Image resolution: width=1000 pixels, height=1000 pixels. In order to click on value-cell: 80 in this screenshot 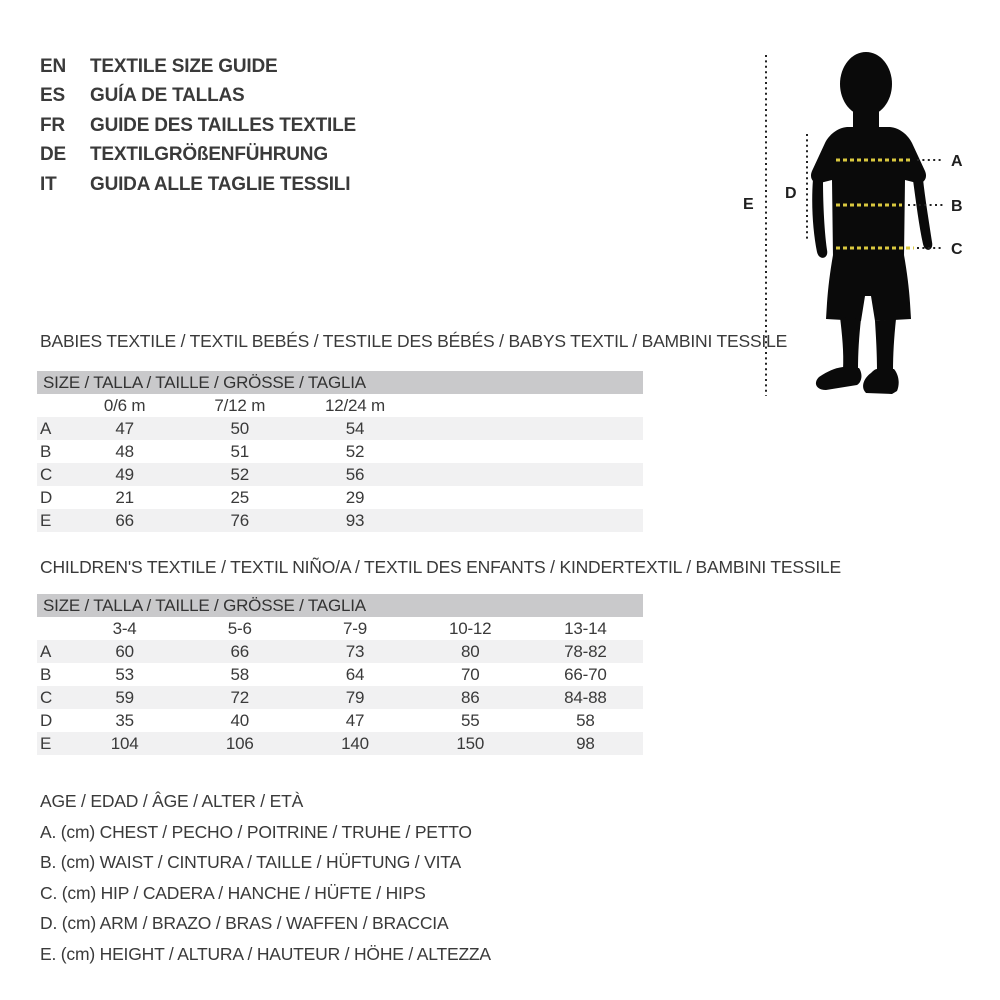, I will do `click(470, 651)`.